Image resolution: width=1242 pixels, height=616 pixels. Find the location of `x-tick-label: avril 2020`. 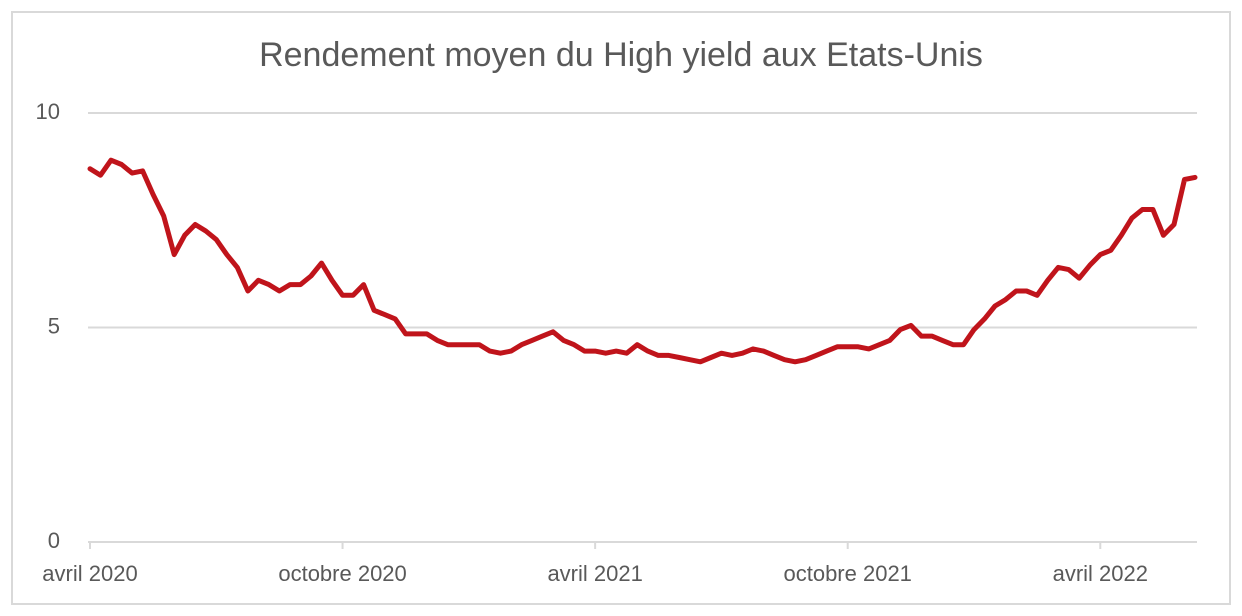

x-tick-label: avril 2020 is located at coordinates (89, 573).